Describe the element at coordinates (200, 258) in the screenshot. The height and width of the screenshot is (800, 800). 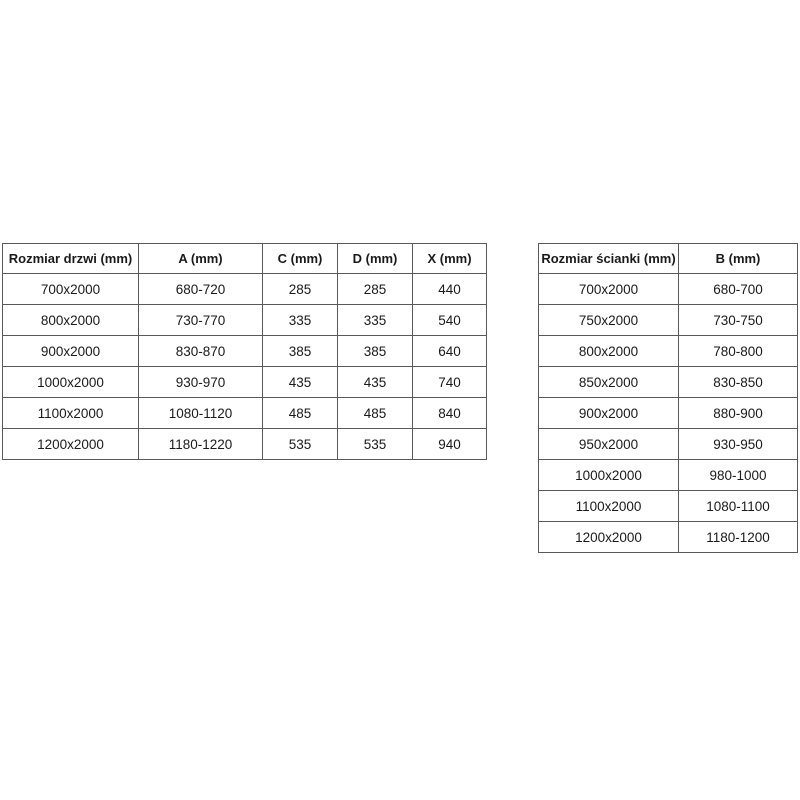
I see `table-header-cell: A (mm)` at that location.